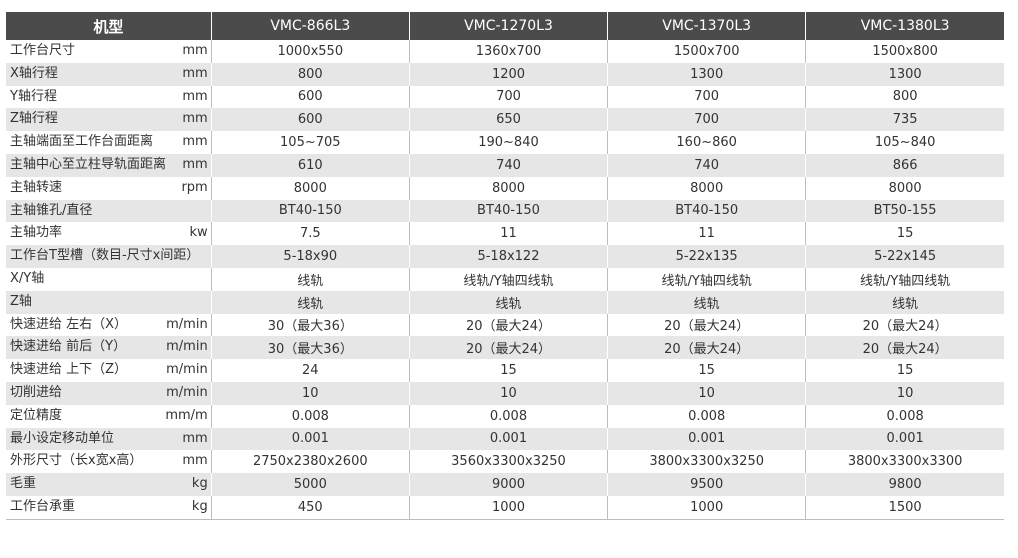 This screenshot has height=558, width=1018. I want to click on row-label-cell: Z轴, so click(109, 302).